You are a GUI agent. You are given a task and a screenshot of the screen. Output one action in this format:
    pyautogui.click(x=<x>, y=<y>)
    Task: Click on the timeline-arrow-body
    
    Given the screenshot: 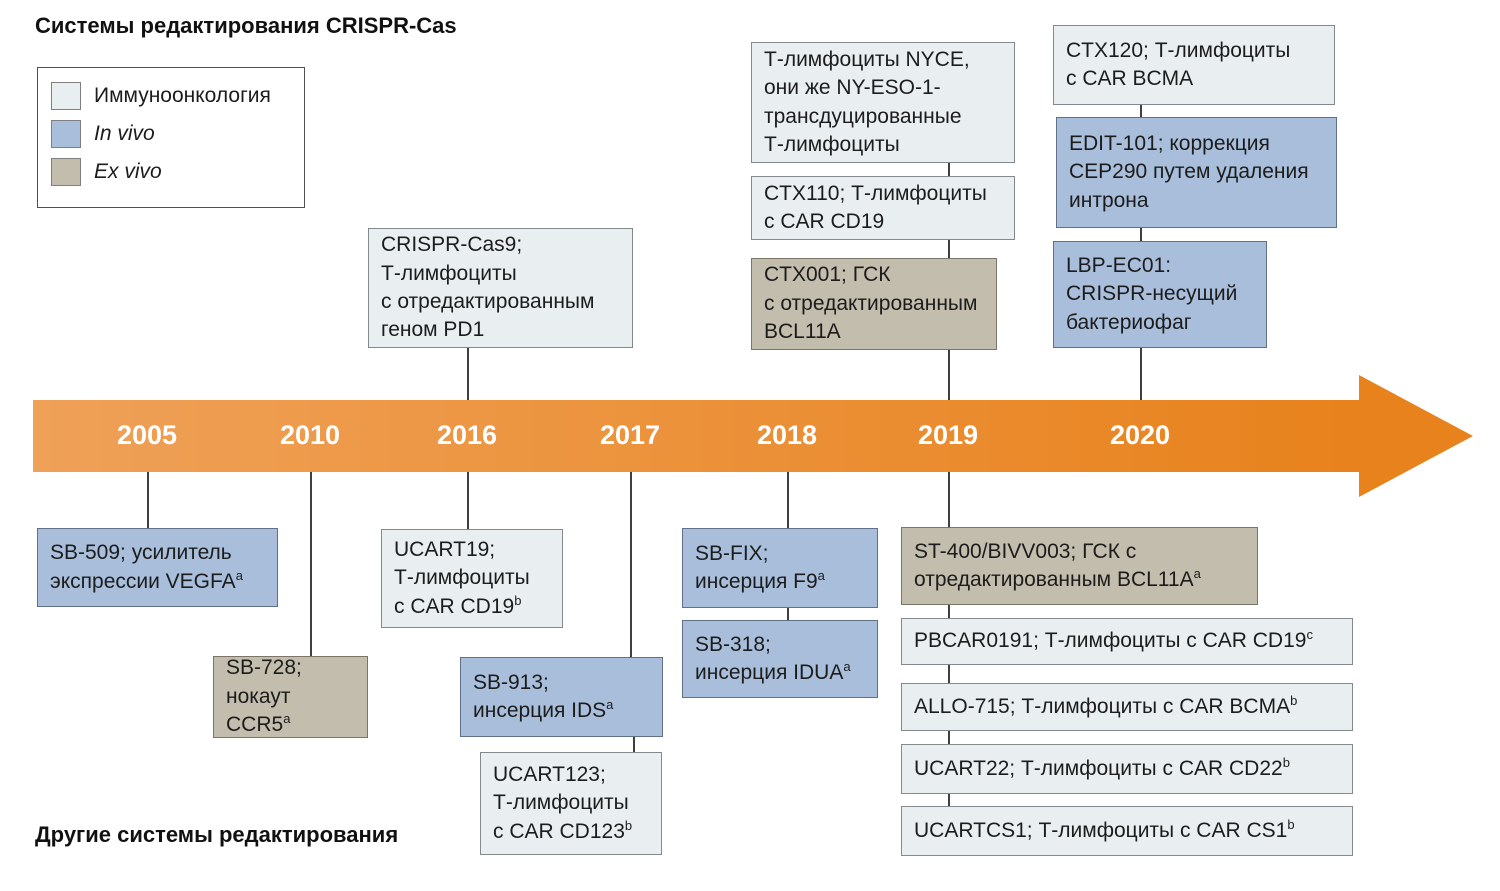 What is the action you would take?
    pyautogui.click(x=696, y=436)
    